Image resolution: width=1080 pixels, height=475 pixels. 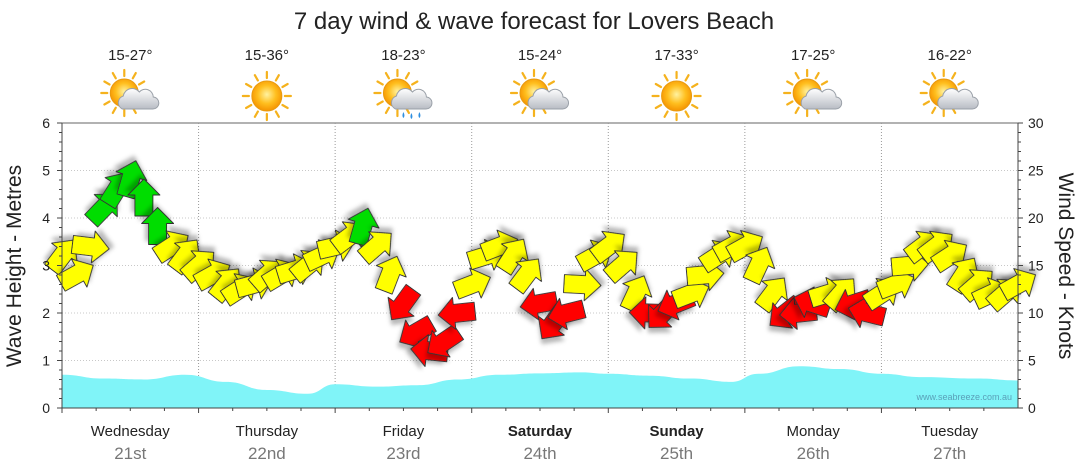 What do you see at coordinates (130, 431) in the screenshot?
I see `day-name-label: Wednesday` at bounding box center [130, 431].